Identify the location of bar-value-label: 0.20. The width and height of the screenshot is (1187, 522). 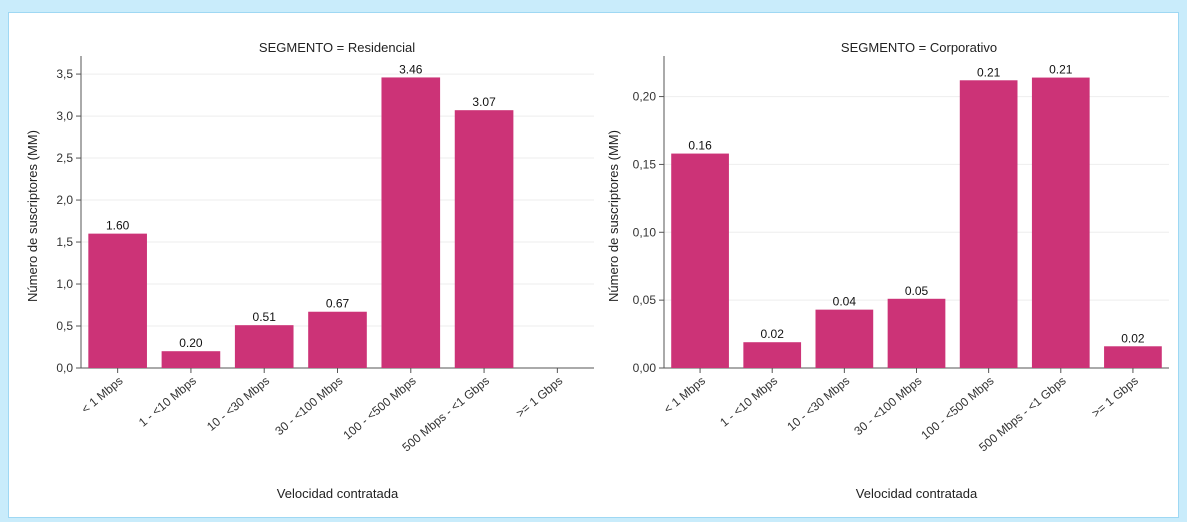
(191, 343).